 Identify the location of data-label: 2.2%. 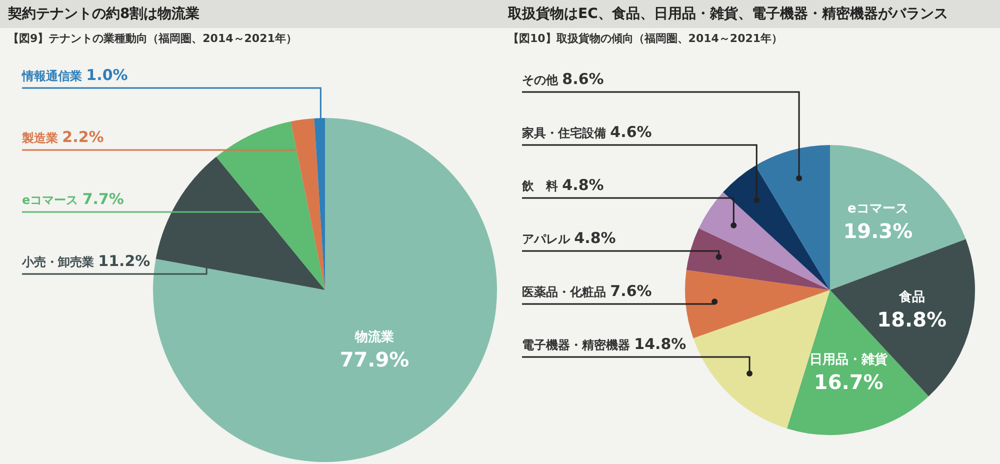
(83, 137).